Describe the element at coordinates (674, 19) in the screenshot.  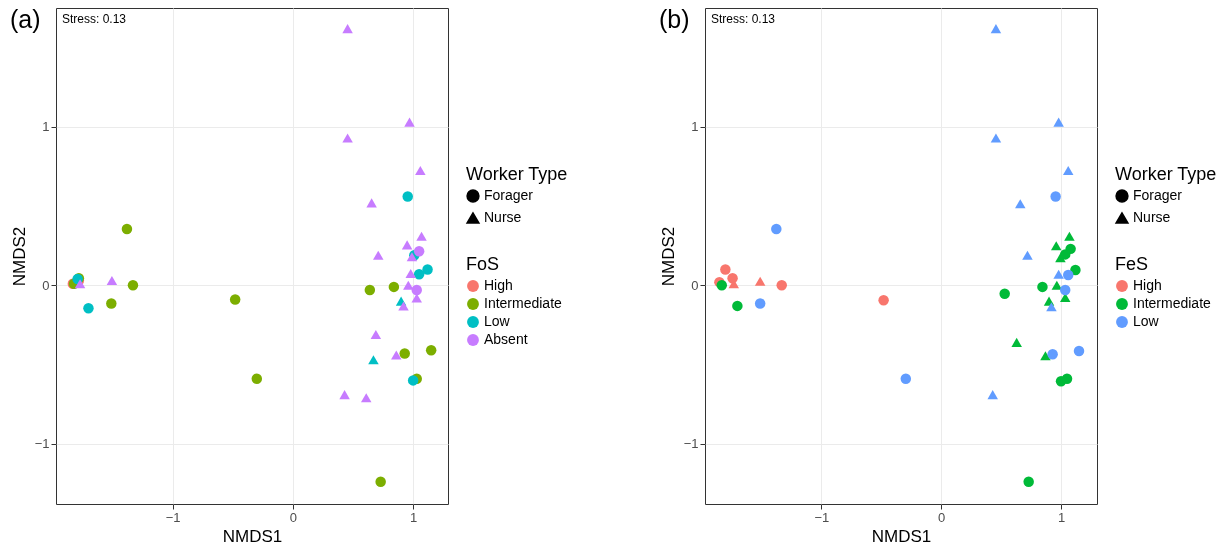
I see `chart-title: (b)` at that location.